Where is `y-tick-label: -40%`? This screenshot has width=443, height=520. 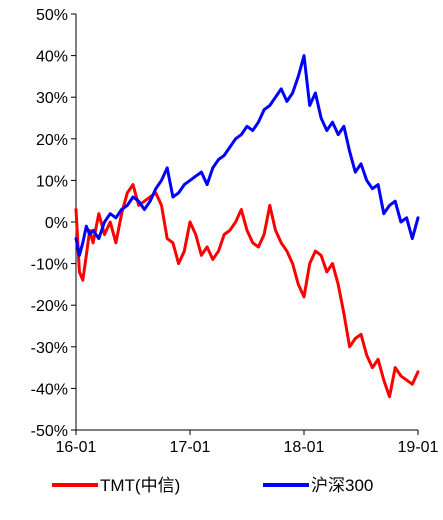
y-tick-label: -40% is located at coordinates (49, 389).